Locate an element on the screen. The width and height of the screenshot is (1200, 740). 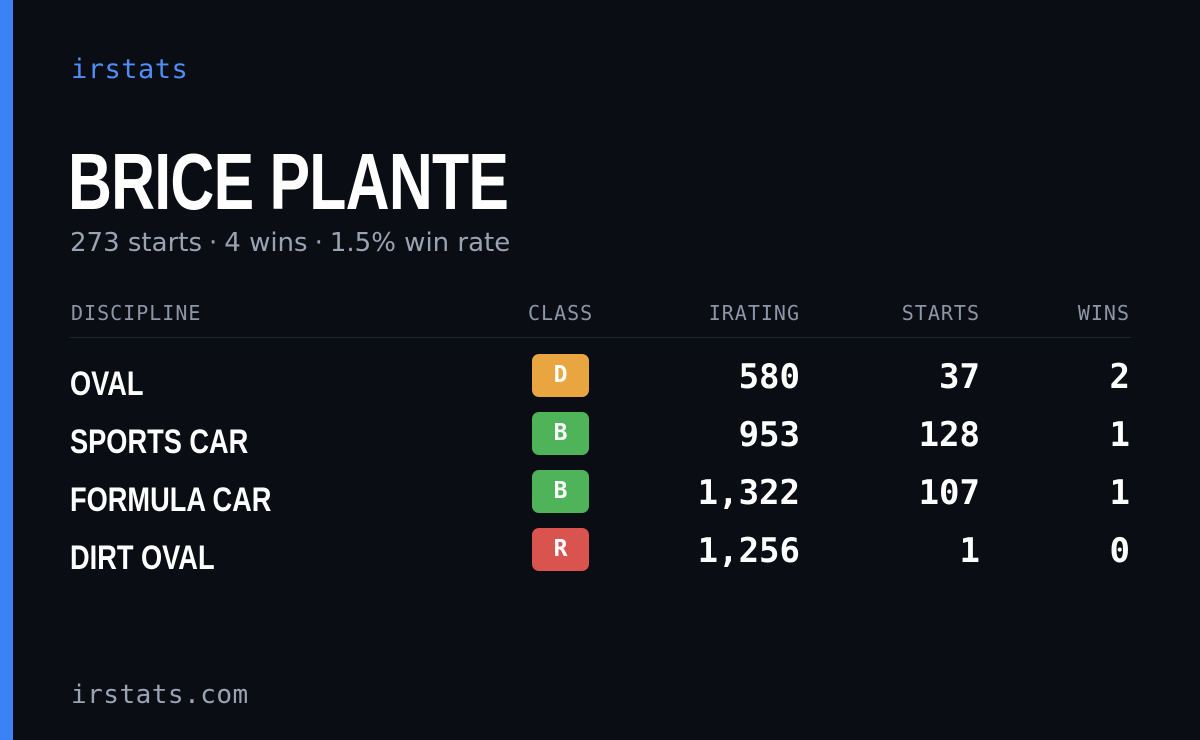
starts-value: 37 is located at coordinates (959, 377).